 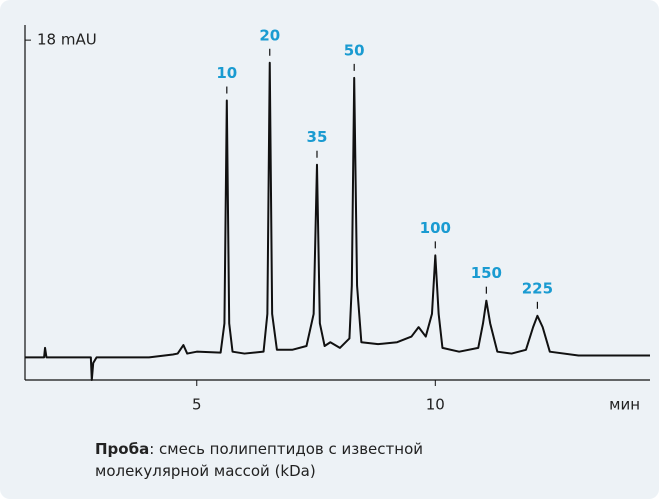 I want to click on peak-label: 50, so click(x=354, y=50).